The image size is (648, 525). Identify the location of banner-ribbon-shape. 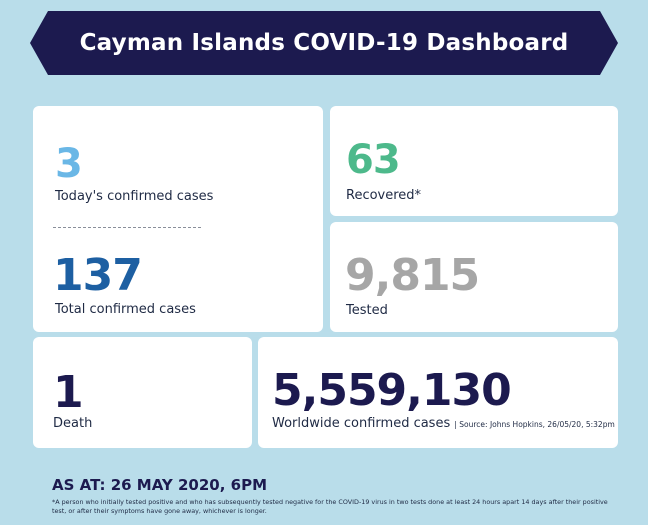
(324, 43).